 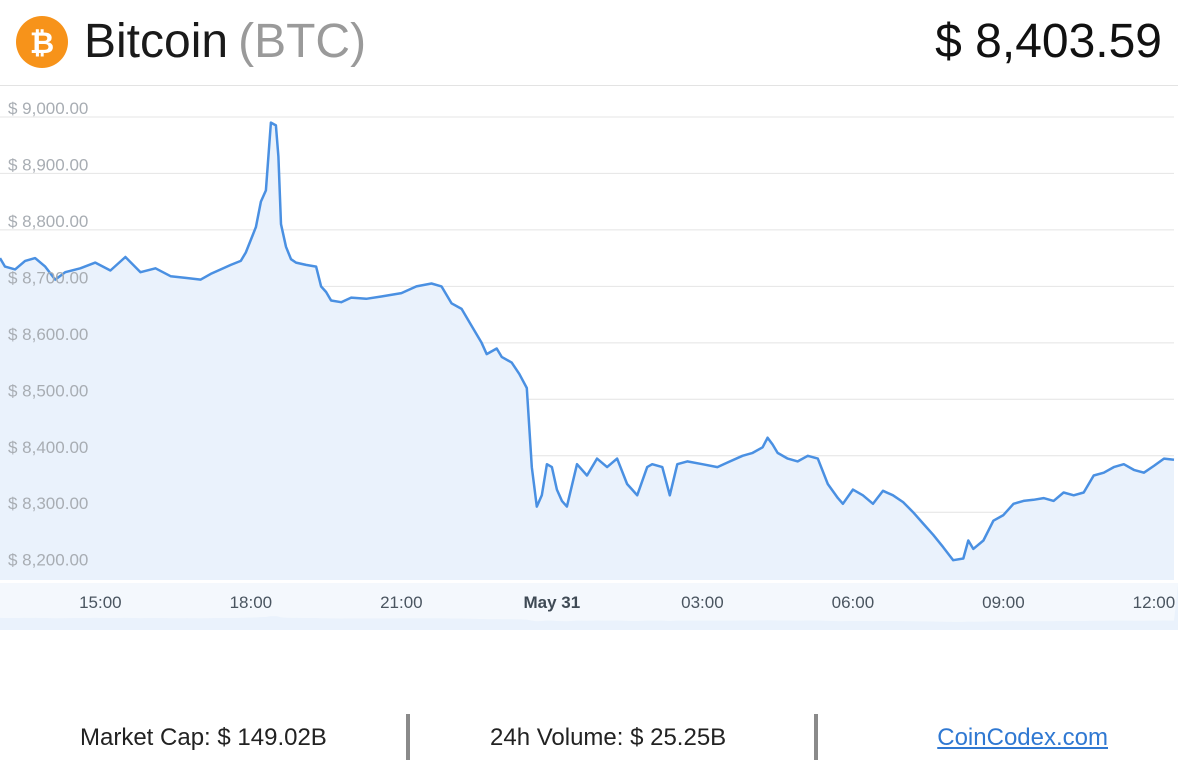 I want to click on x-tick-label: 21:00, so click(x=401, y=602).